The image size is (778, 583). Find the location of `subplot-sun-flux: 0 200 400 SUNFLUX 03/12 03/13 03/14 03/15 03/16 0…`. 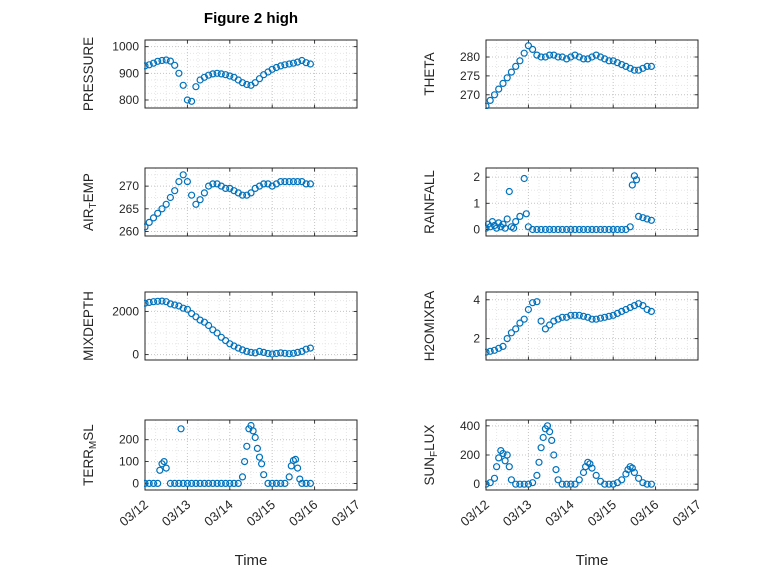

subplot-sun-flux: 0 200 400 SUNFLUX 03/12 03/13 03/14 03/15 03/16 0… is located at coordinates (563, 474).